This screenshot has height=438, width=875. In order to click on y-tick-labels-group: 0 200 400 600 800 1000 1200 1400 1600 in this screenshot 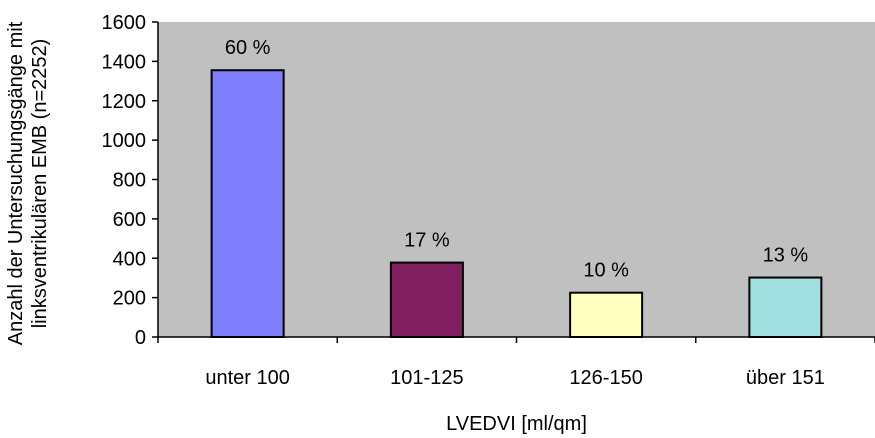, I will do `click(124, 180)`.